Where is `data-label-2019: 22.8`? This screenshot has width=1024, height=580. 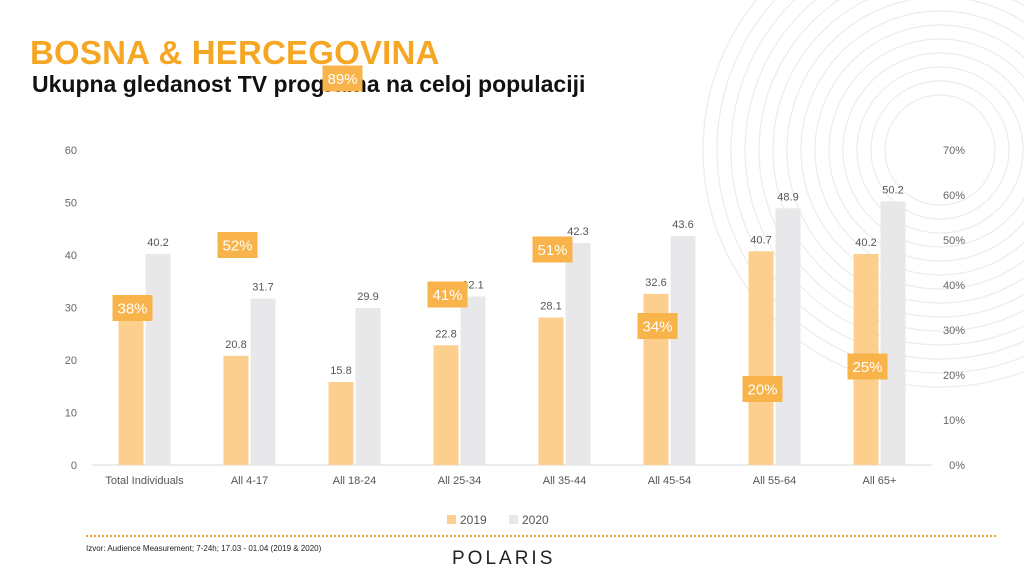 data-label-2019: 22.8 is located at coordinates (445, 334).